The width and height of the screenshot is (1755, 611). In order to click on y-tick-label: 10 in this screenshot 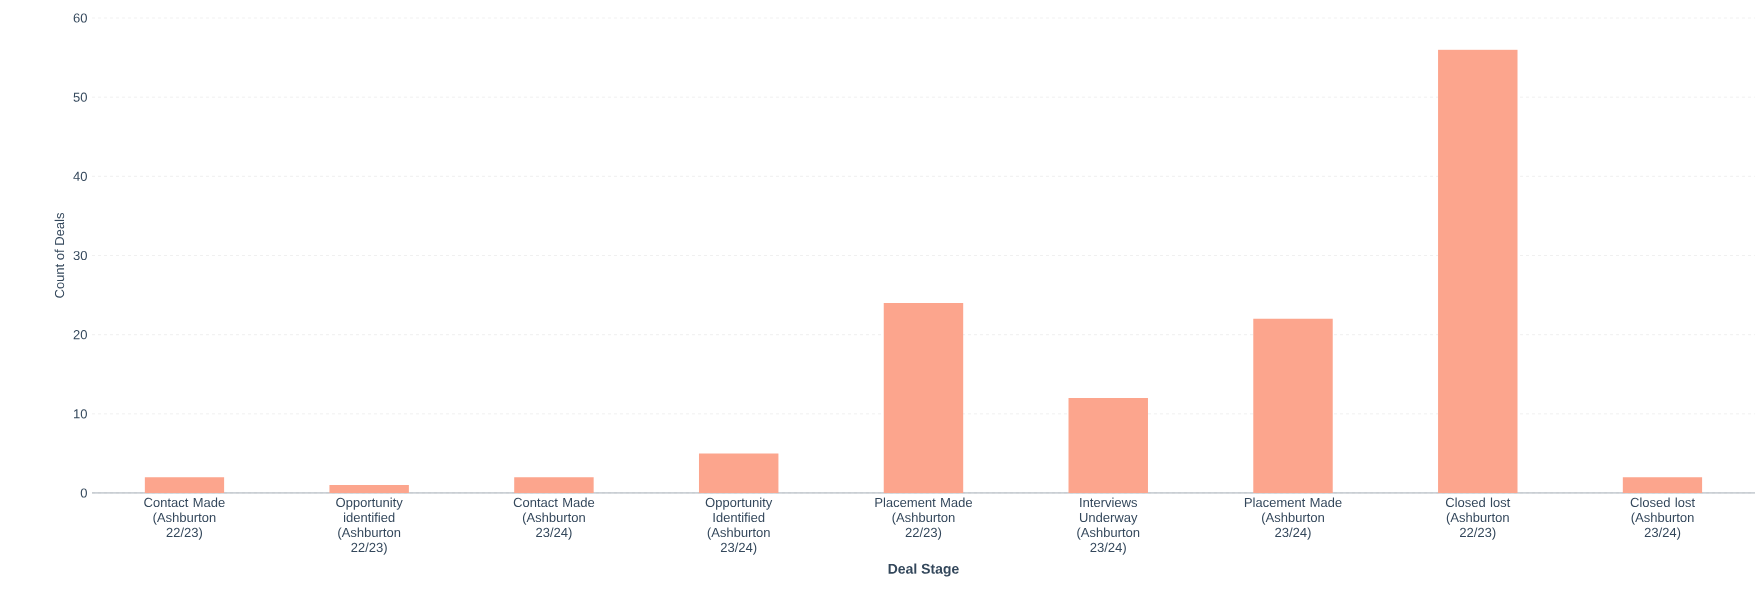, I will do `click(80, 414)`.